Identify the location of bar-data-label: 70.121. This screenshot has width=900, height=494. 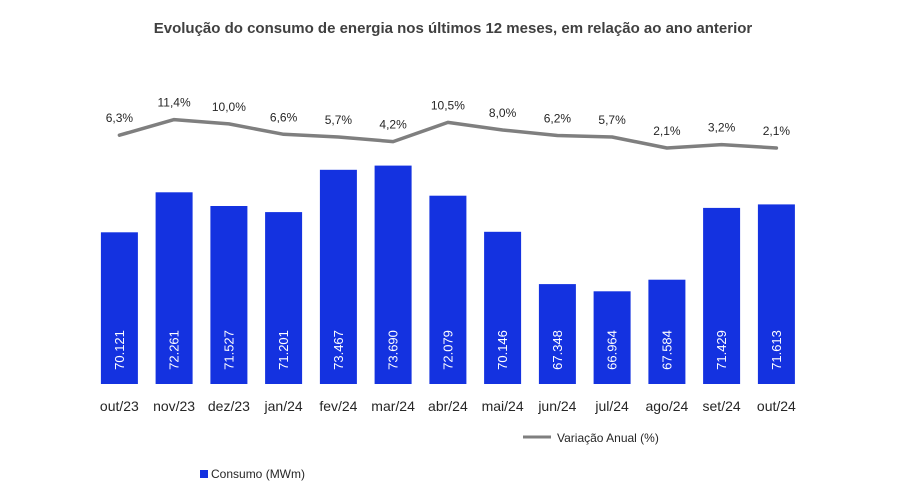
(119, 350).